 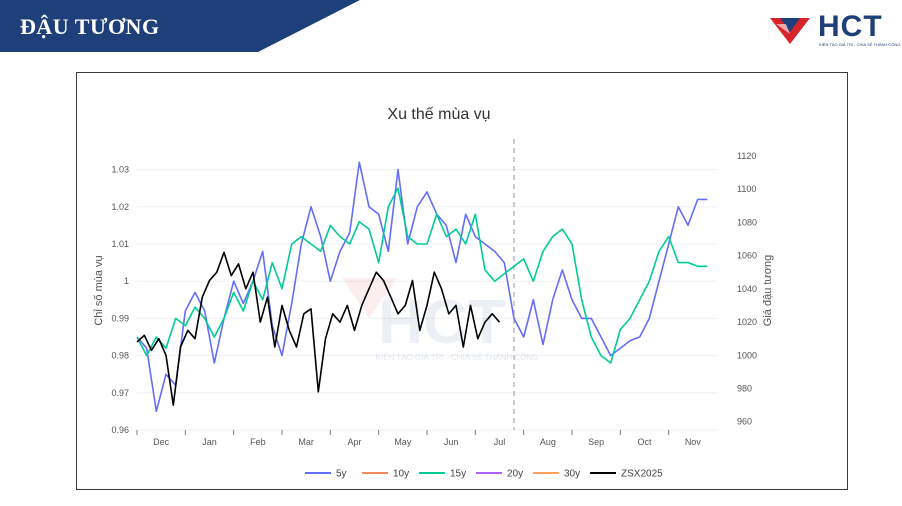 I want to click on y2-tick-label: 960, so click(x=744, y=422).